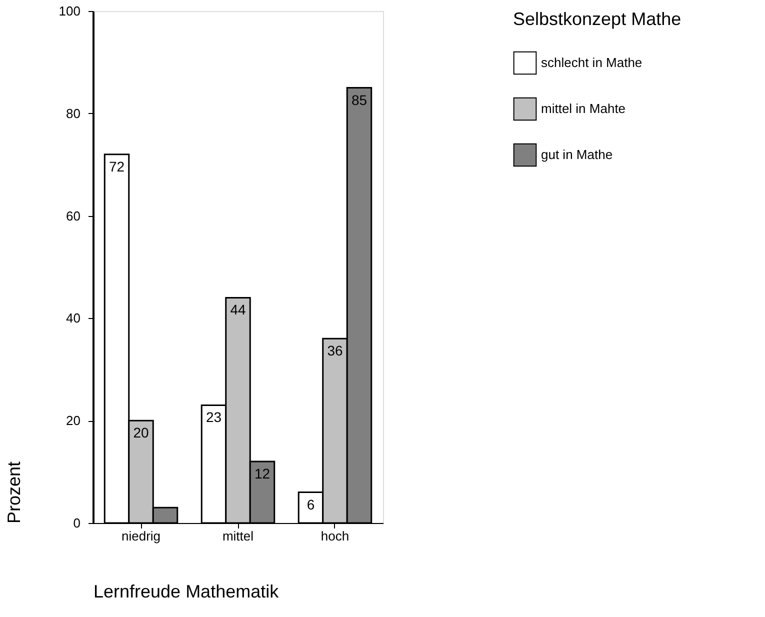 This screenshot has width=765, height=617. What do you see at coordinates (116, 166) in the screenshot?
I see `data-label: 72` at bounding box center [116, 166].